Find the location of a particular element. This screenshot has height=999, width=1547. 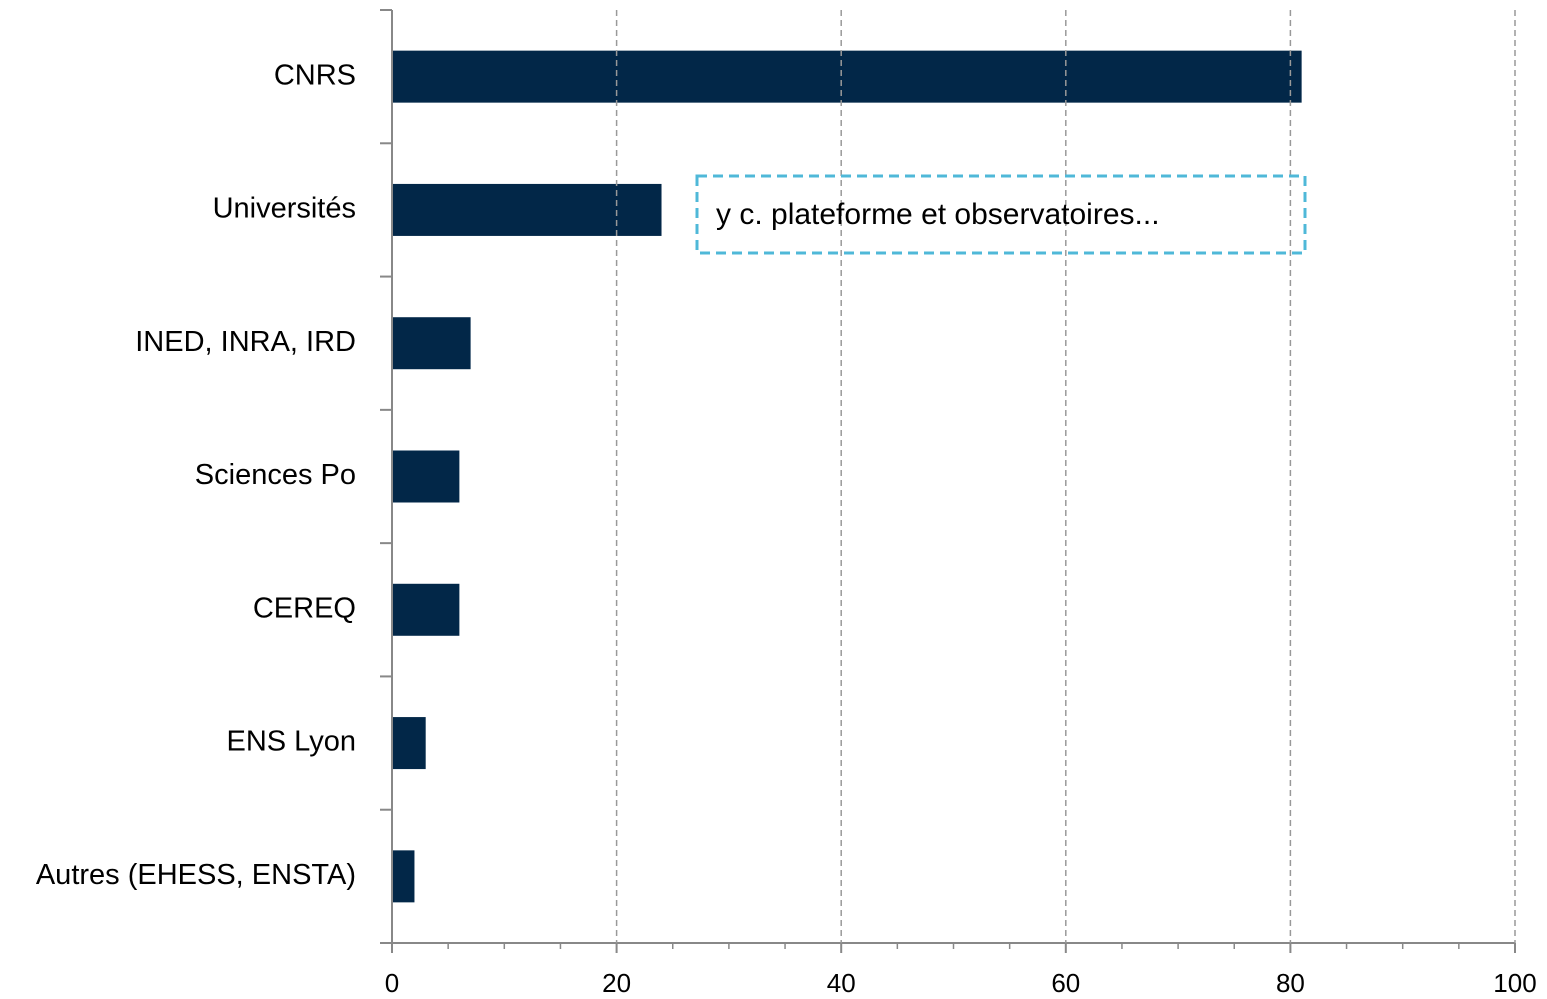

x-tick-label: 100 is located at coordinates (1514, 983).